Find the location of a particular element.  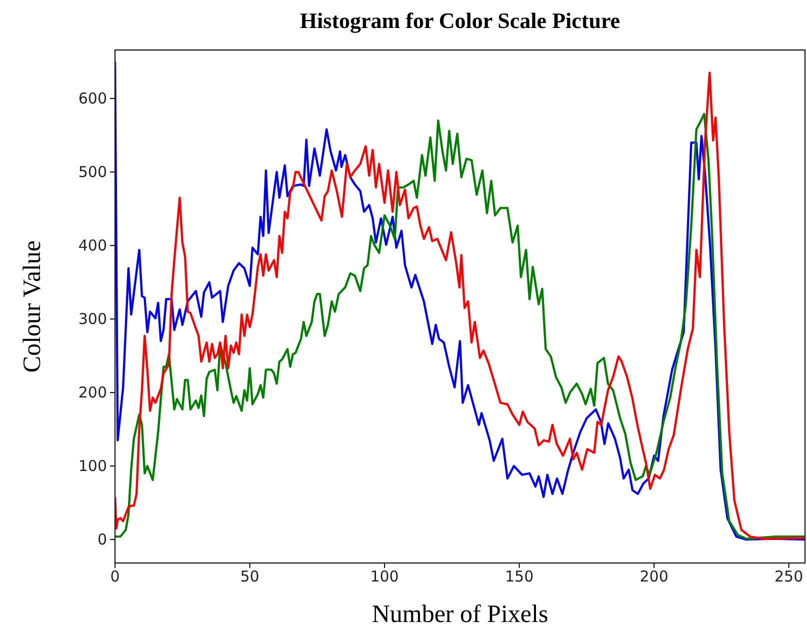

y-axis-title: Colour Value is located at coordinates (32, 306).